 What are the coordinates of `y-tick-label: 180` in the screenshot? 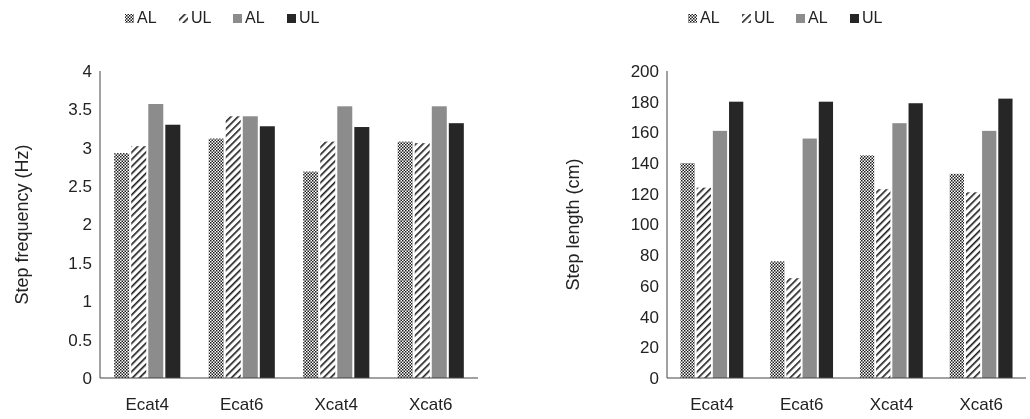 It's located at (644, 102).